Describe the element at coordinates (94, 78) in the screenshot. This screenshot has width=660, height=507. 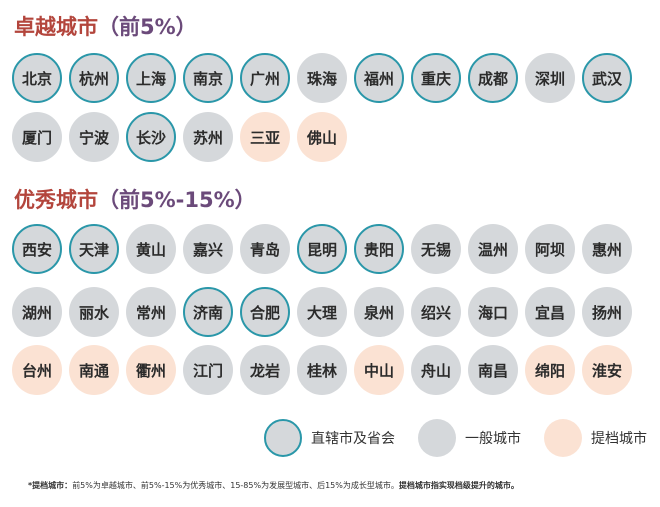
I see `city-circle: 杭州` at that location.